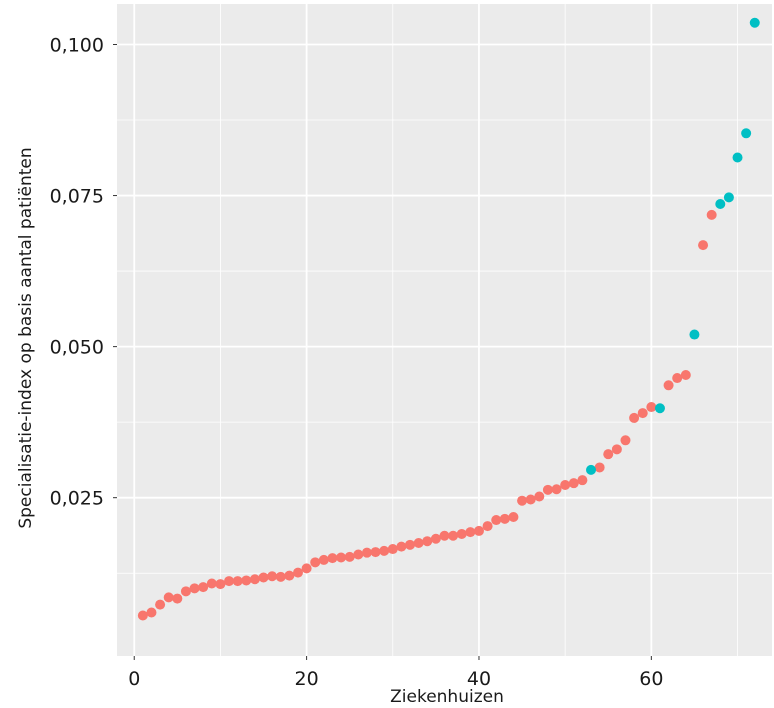 The image size is (774, 708). Describe the element at coordinates (447, 697) in the screenshot. I see `x-axis-title: Ziekenhuizen` at that location.